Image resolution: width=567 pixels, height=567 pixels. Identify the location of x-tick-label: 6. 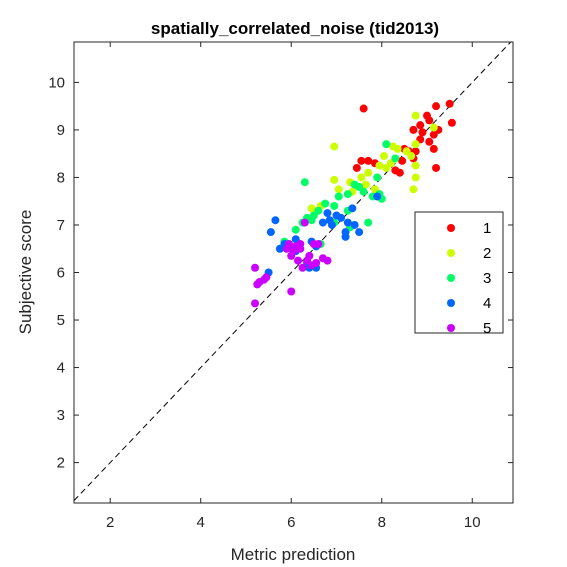
(291, 522).